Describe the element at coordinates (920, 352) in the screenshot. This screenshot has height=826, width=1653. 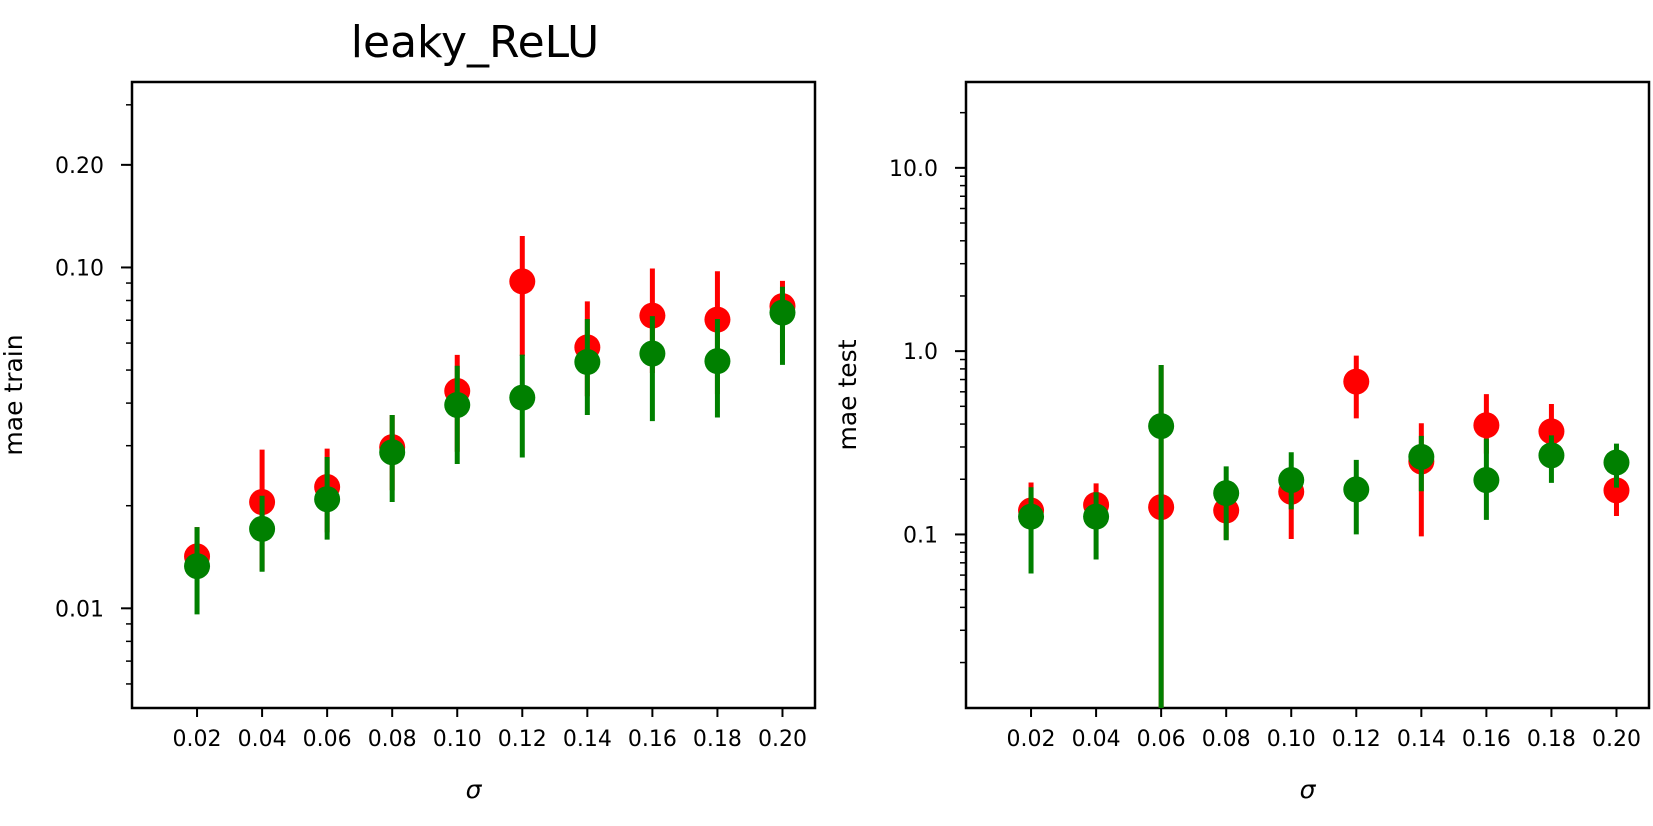
I see `y-tick-label: 1.0` at that location.